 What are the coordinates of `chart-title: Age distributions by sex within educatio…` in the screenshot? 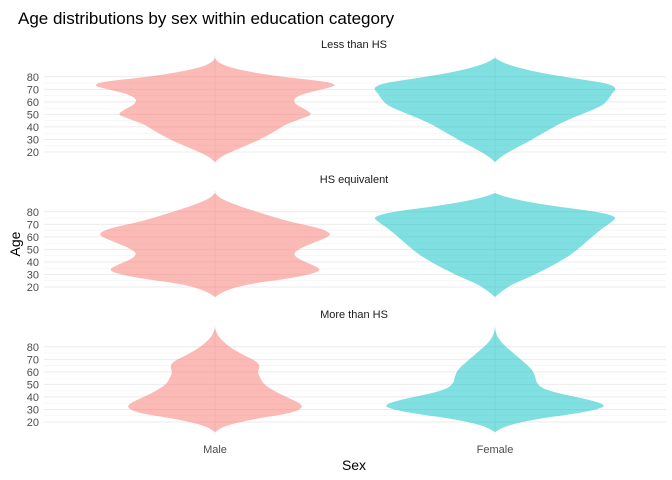 It's located at (206, 18).